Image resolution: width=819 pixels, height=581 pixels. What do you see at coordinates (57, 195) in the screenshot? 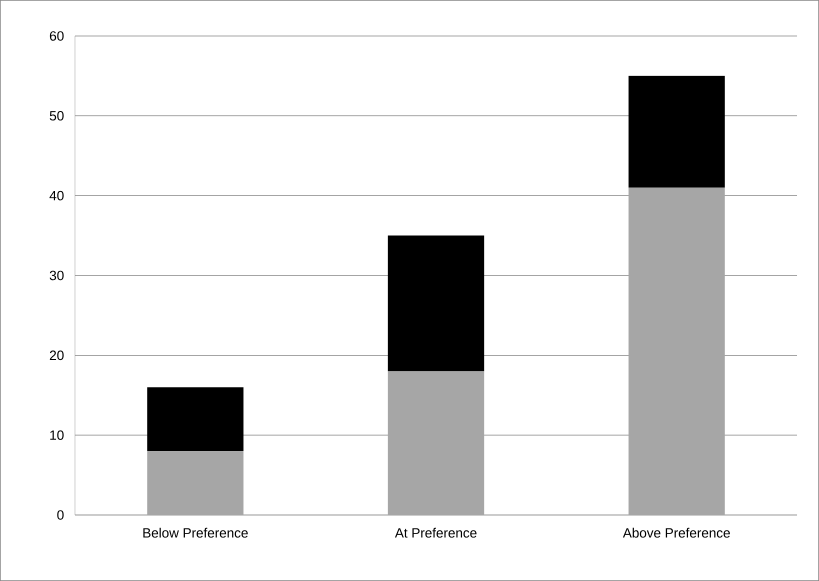
I see `y-tick-label: 40` at bounding box center [57, 195].